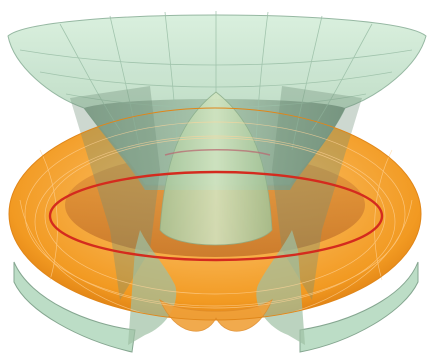 The image size is (433, 362). What do you see at coordinates (216, 315) in the screenshot?
I see `torus-bottom-lobes` at bounding box center [216, 315].